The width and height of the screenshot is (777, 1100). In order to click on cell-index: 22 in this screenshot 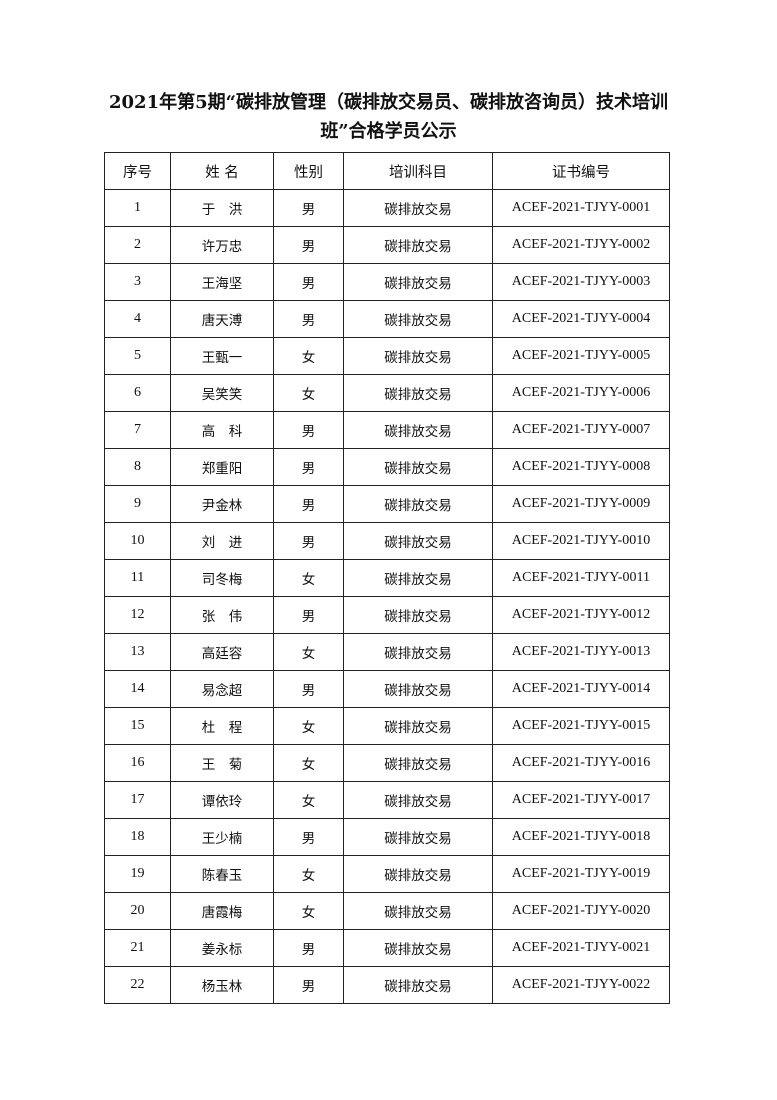, I will do `click(137, 985)`.